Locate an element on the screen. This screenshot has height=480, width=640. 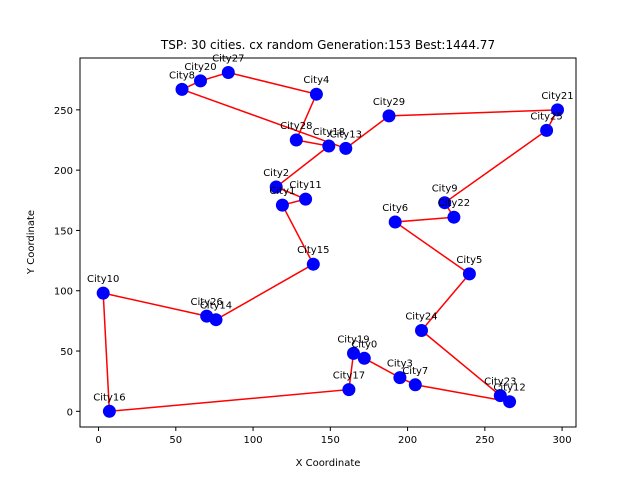
city-label: City17 is located at coordinates (349, 376).